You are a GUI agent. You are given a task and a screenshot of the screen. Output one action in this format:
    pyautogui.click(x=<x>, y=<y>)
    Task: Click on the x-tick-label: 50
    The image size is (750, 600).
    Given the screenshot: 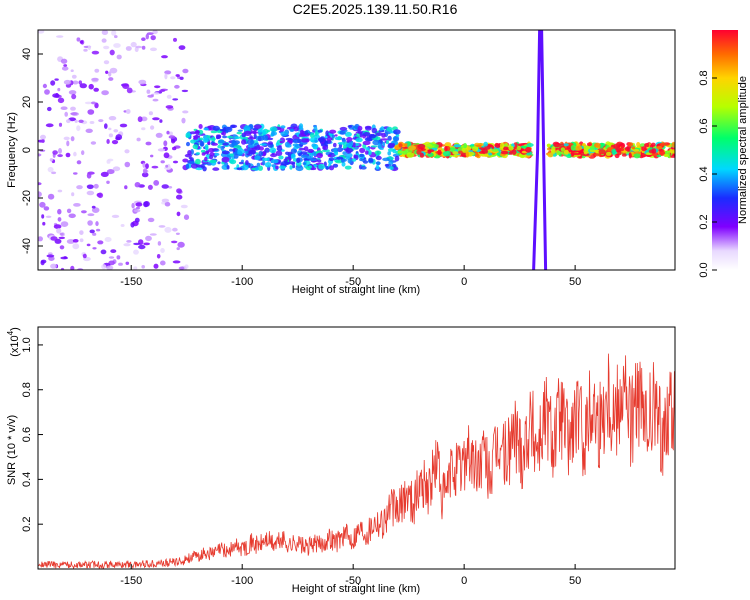 What is the action you would take?
    pyautogui.click(x=575, y=581)
    